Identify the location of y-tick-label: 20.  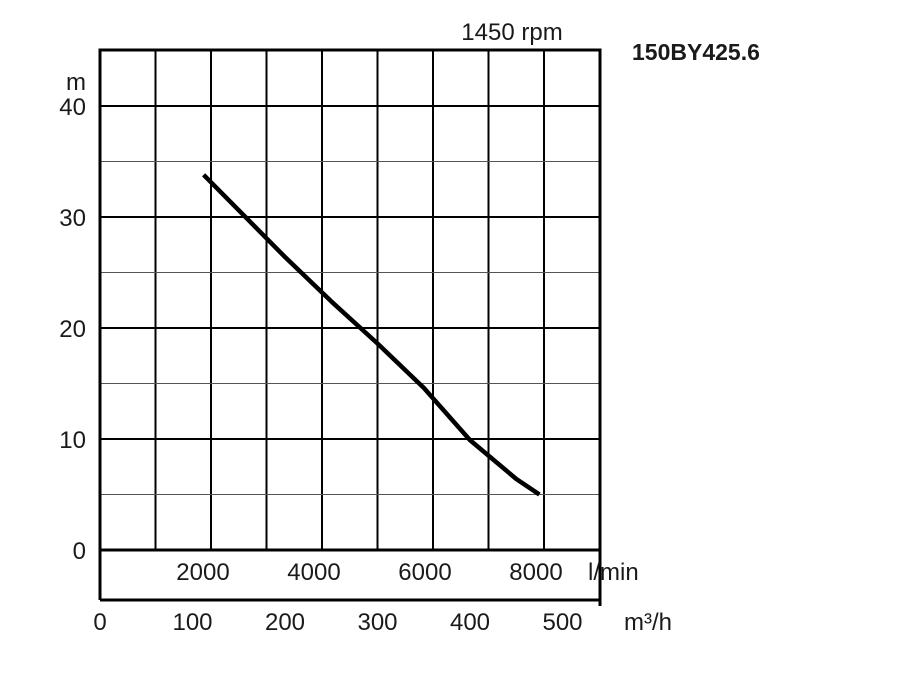
(72, 329).